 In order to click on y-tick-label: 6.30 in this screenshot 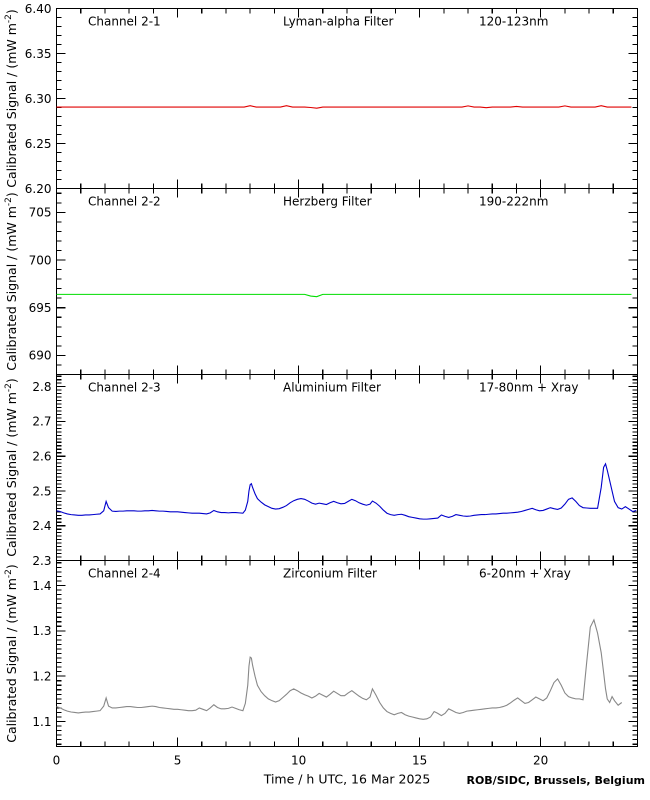, I will do `click(38, 99)`.